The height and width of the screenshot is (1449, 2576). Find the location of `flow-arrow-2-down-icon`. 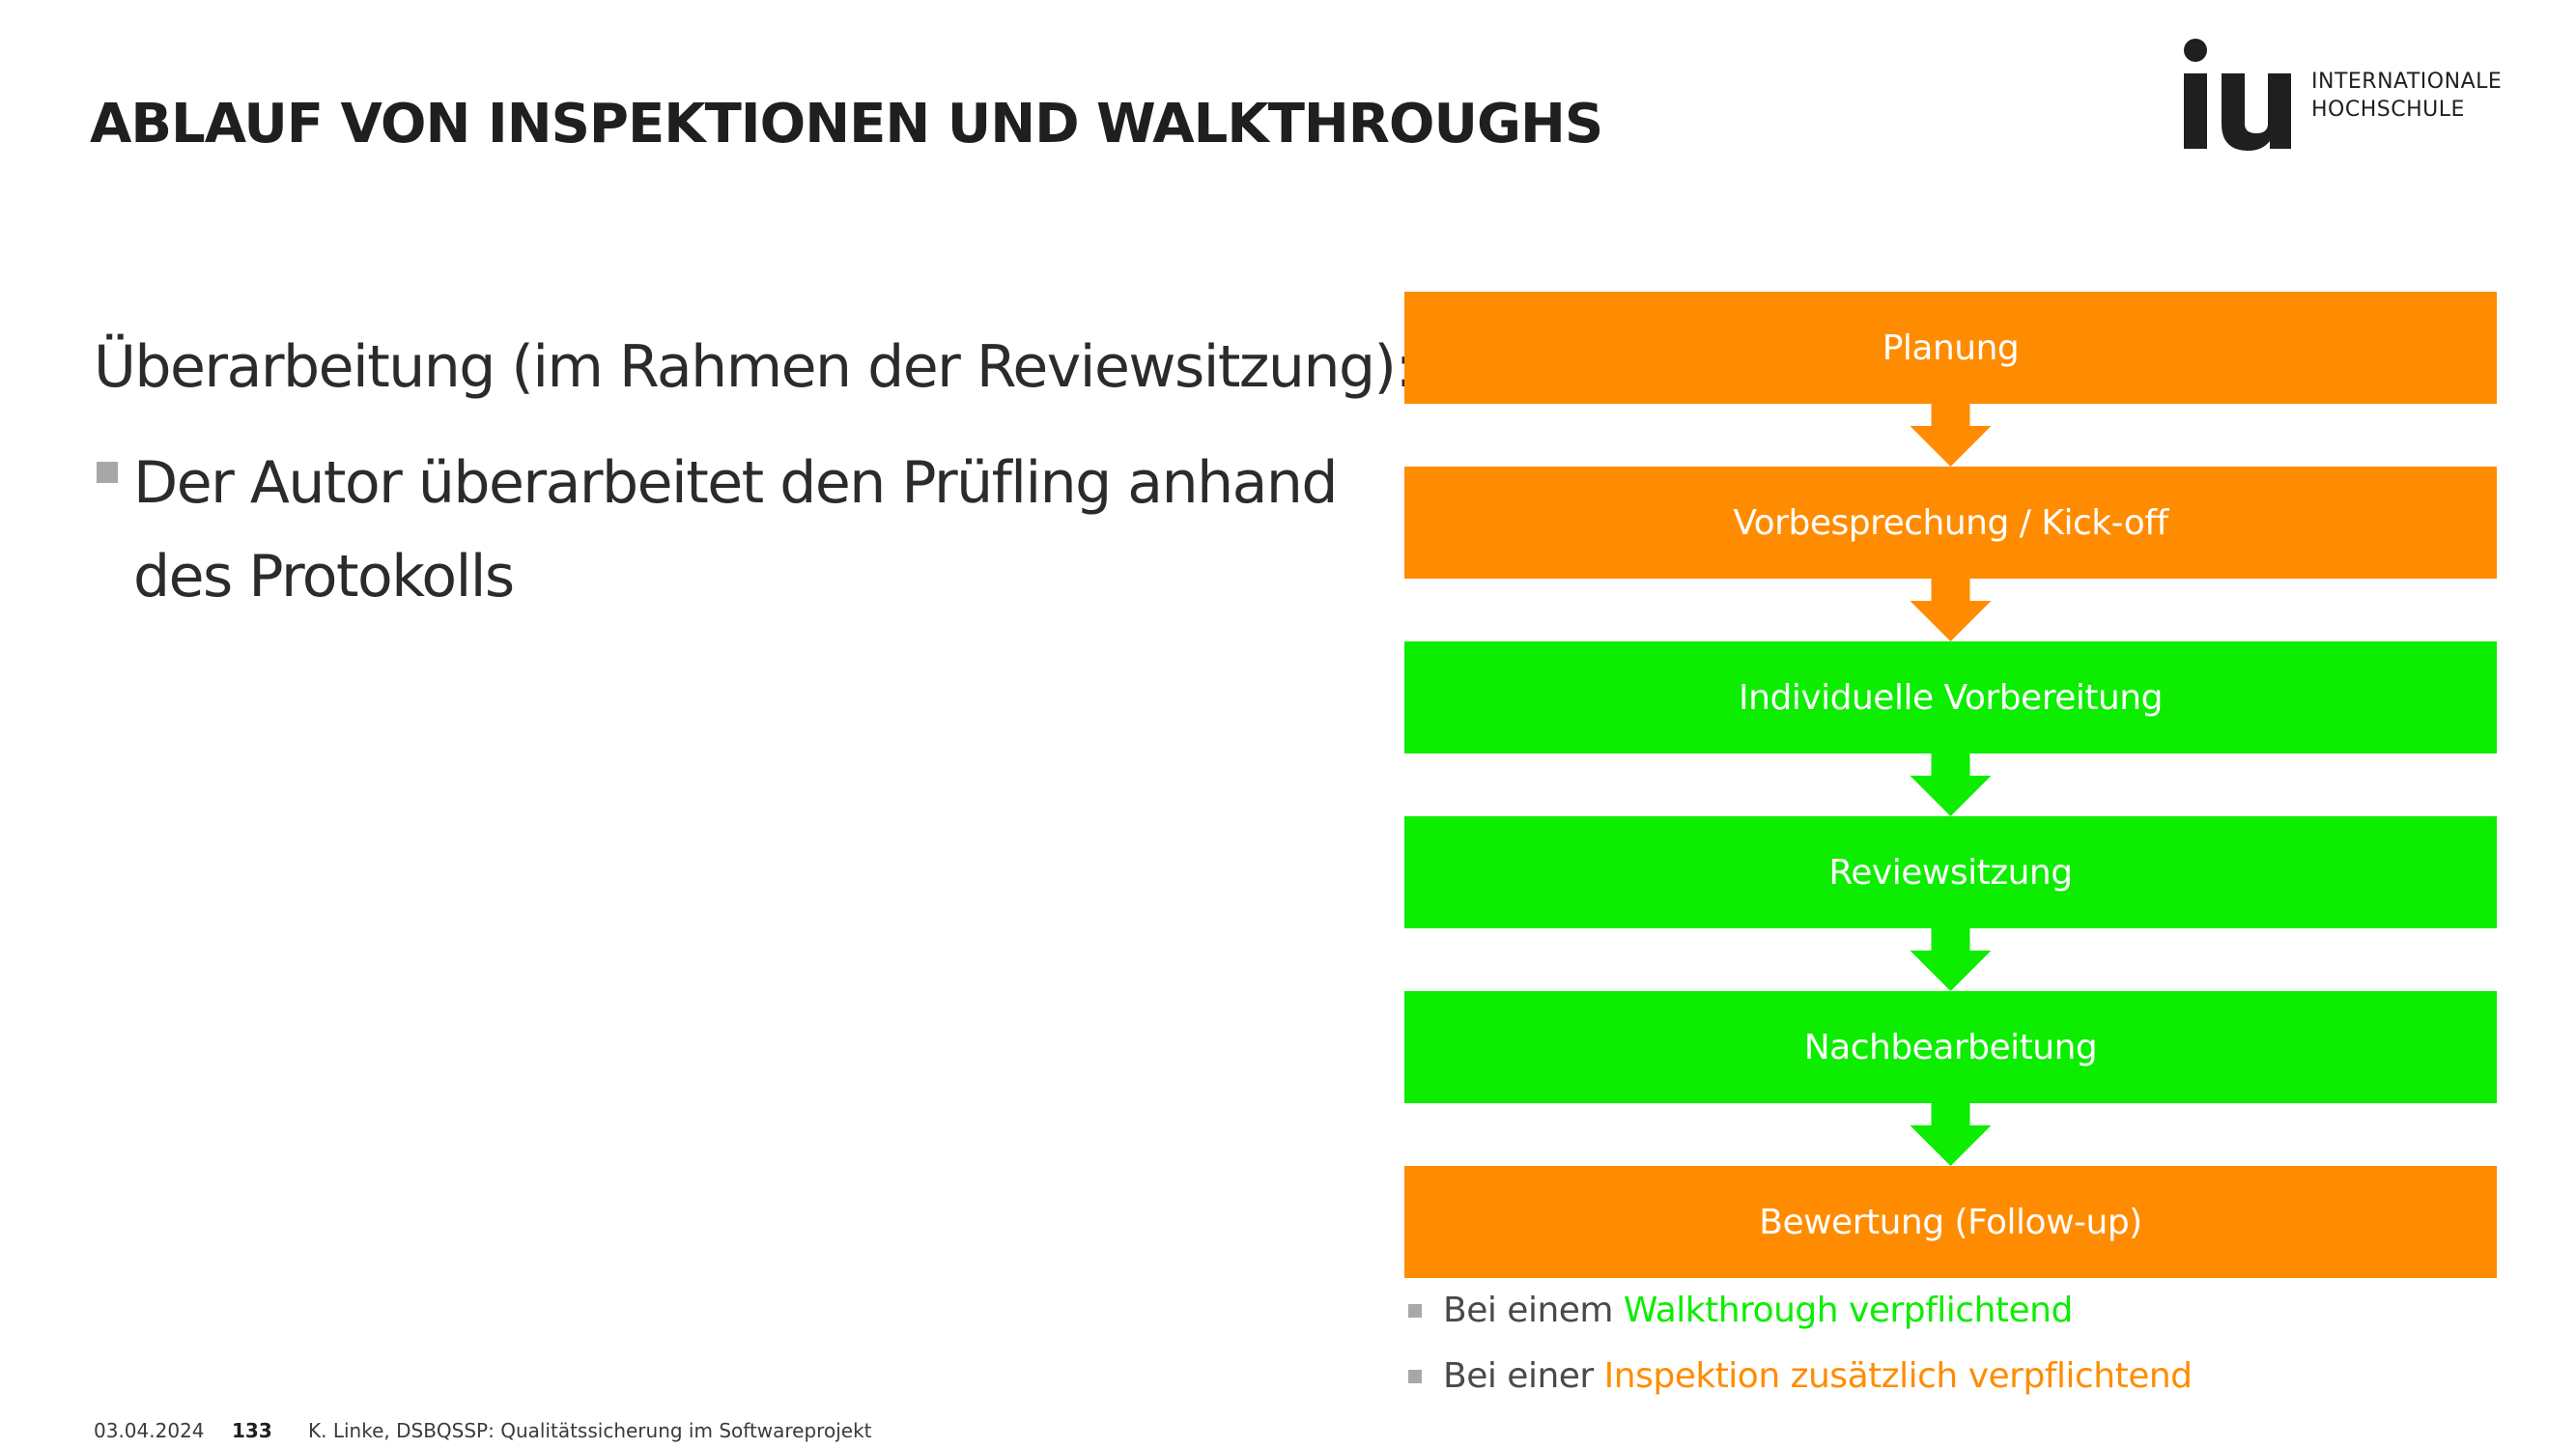

flow-arrow-2-down-icon is located at coordinates (1951, 609).